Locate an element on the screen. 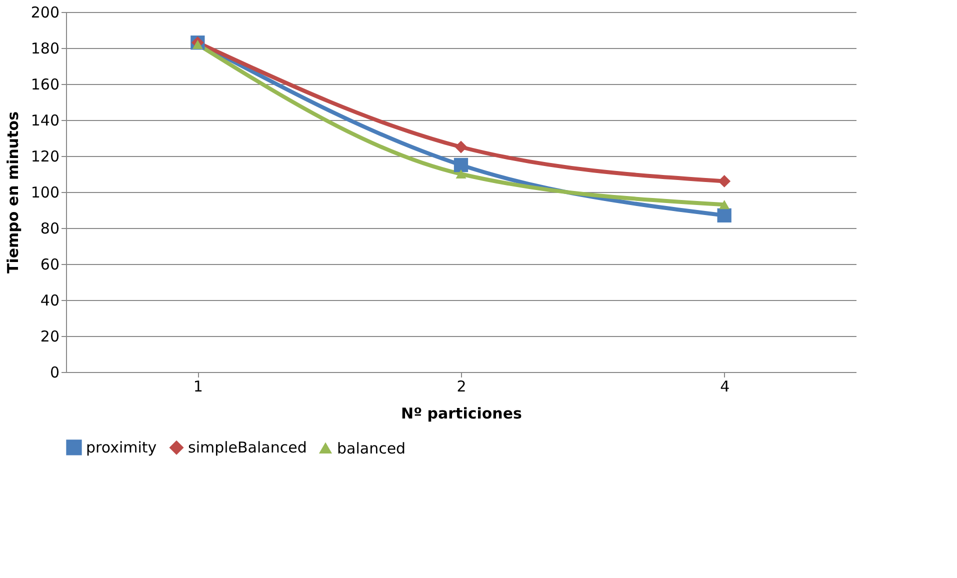 This screenshot has height=578, width=957. legend-label: balanced is located at coordinates (371, 448).